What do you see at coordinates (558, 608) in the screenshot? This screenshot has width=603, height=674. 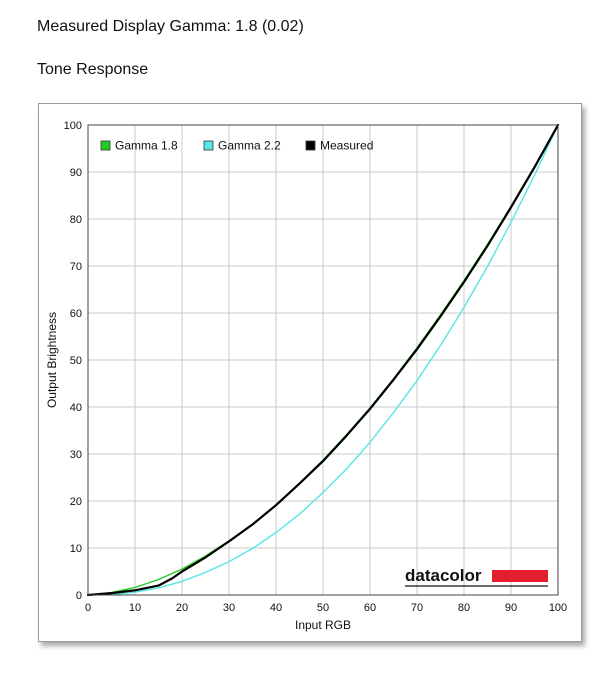 I see `x-tick-label: 100` at bounding box center [558, 608].